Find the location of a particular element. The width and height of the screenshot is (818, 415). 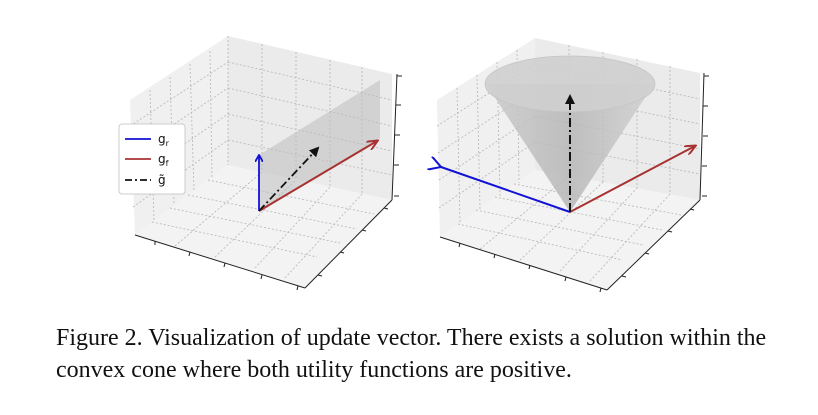

legend-item-g-r: gr is located at coordinates (147, 140).